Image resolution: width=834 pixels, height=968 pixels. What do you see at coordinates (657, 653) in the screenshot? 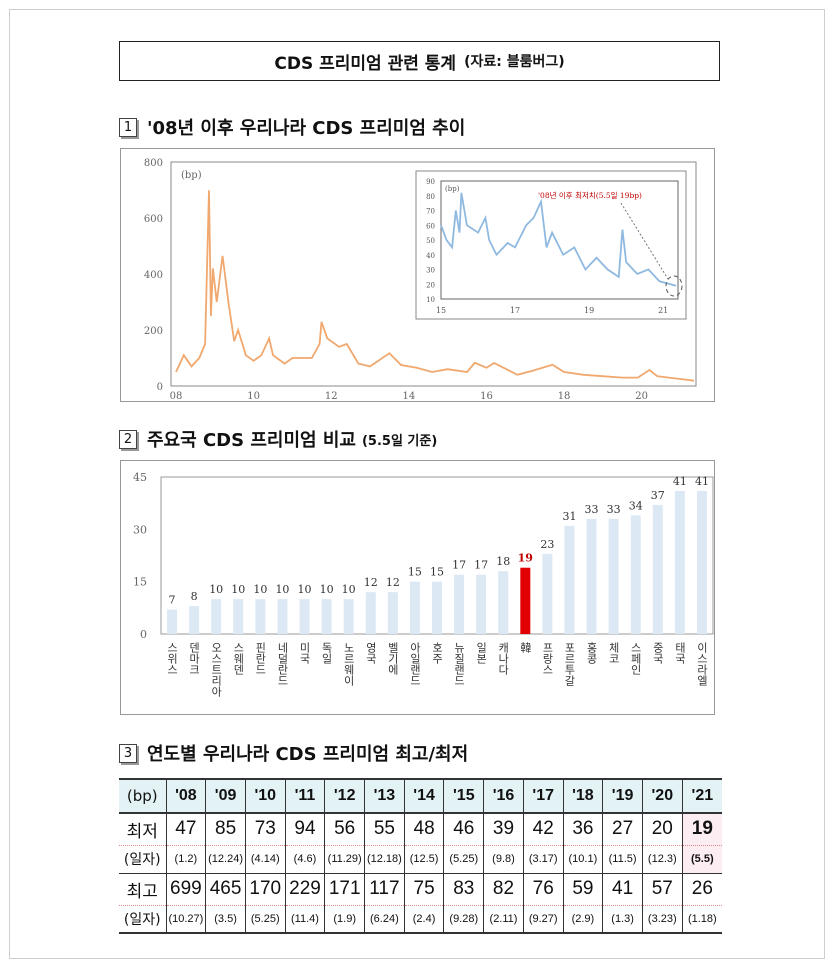
I see `category-label: 중국` at bounding box center [657, 653].